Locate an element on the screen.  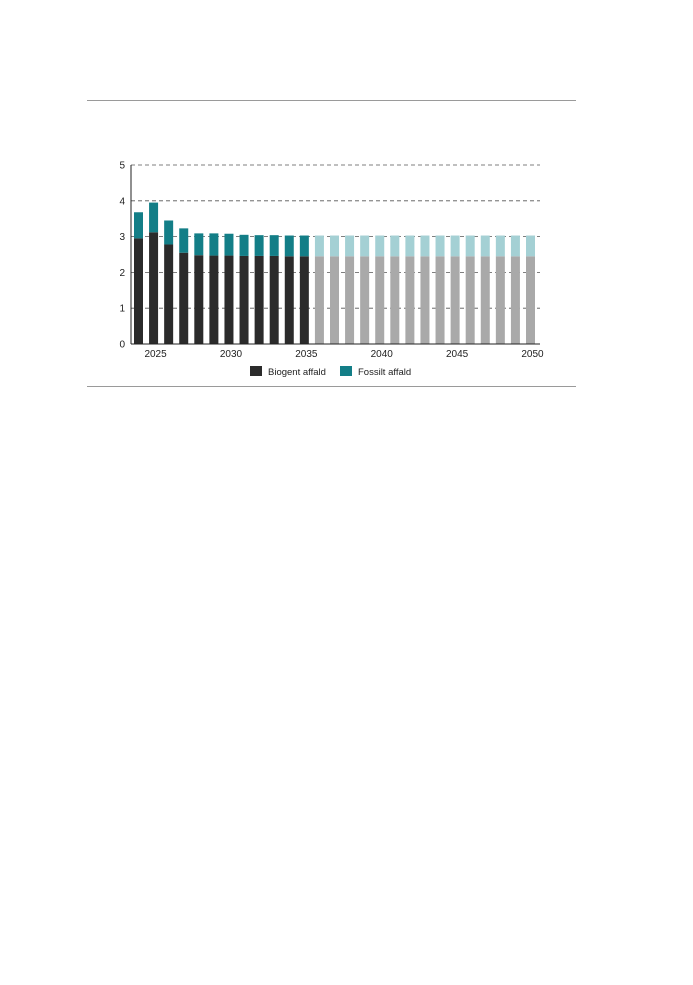
bar-fossilt-2036 is located at coordinates (319, 246).